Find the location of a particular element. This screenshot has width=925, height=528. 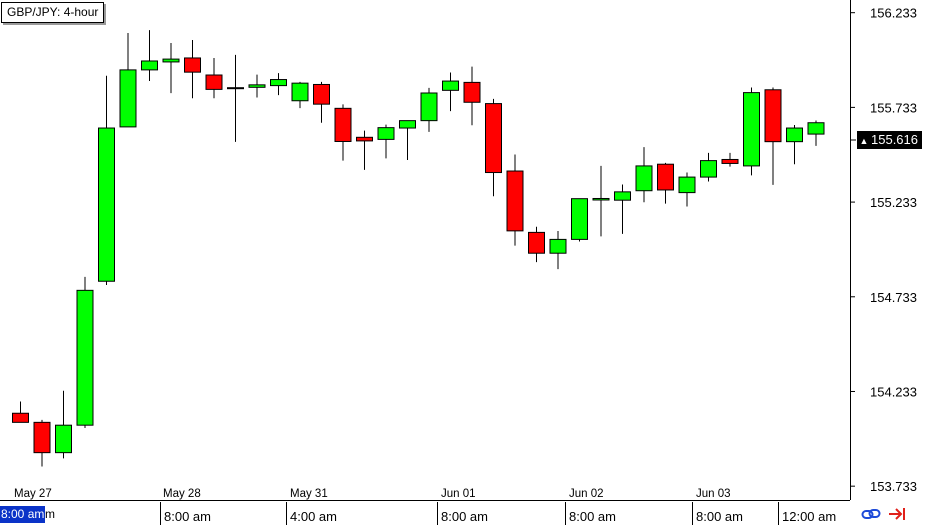

date-label: May 31 is located at coordinates (309, 494).